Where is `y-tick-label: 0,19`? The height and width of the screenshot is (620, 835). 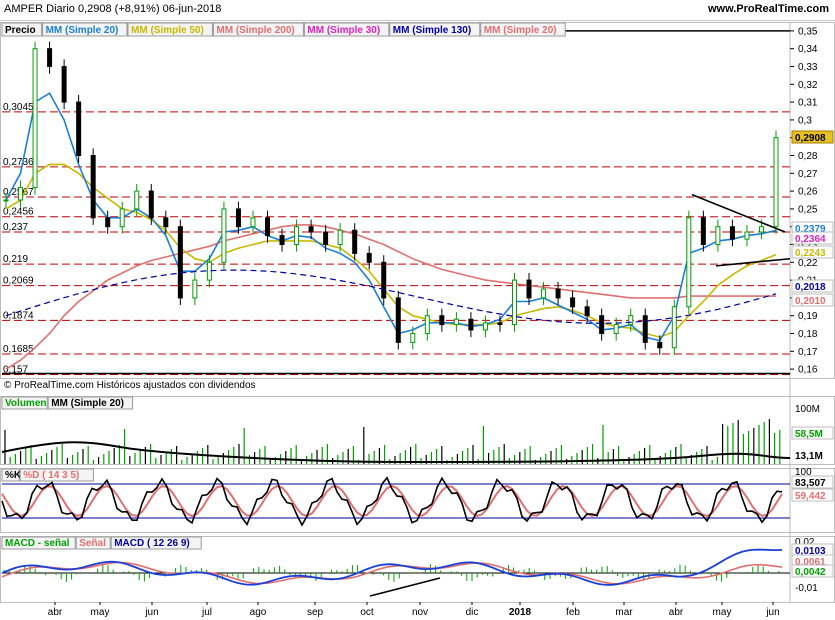 y-tick-label: 0,19 is located at coordinates (808, 316).